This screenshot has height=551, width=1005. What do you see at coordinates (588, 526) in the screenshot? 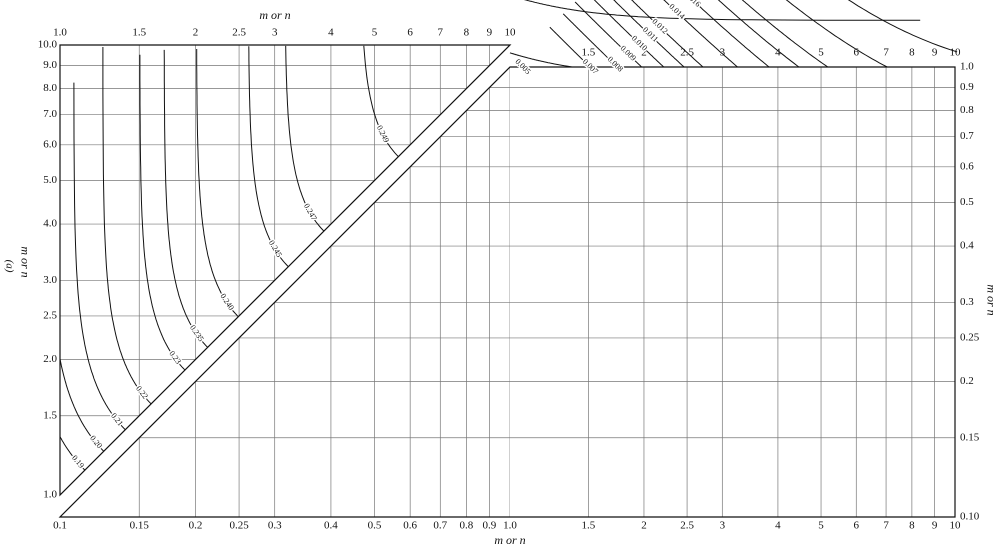
I see `x-tick-label-bottom: 1.5` at bounding box center [588, 526].